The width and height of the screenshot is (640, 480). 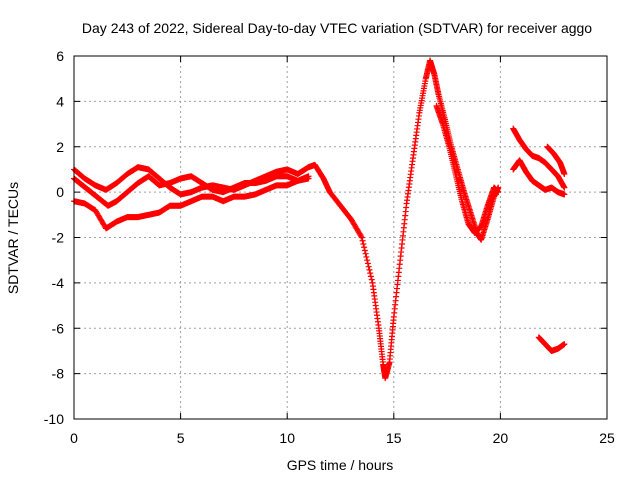 I want to click on x-tick-label: 20, so click(x=501, y=438).